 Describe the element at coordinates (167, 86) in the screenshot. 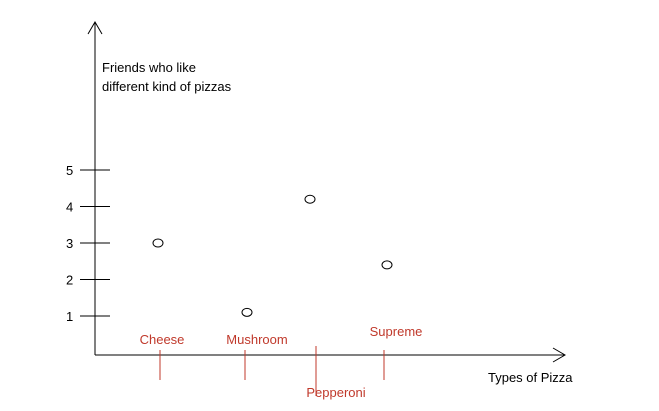

I see `y-axis-label-line-2: different kind of pizzas` at that location.